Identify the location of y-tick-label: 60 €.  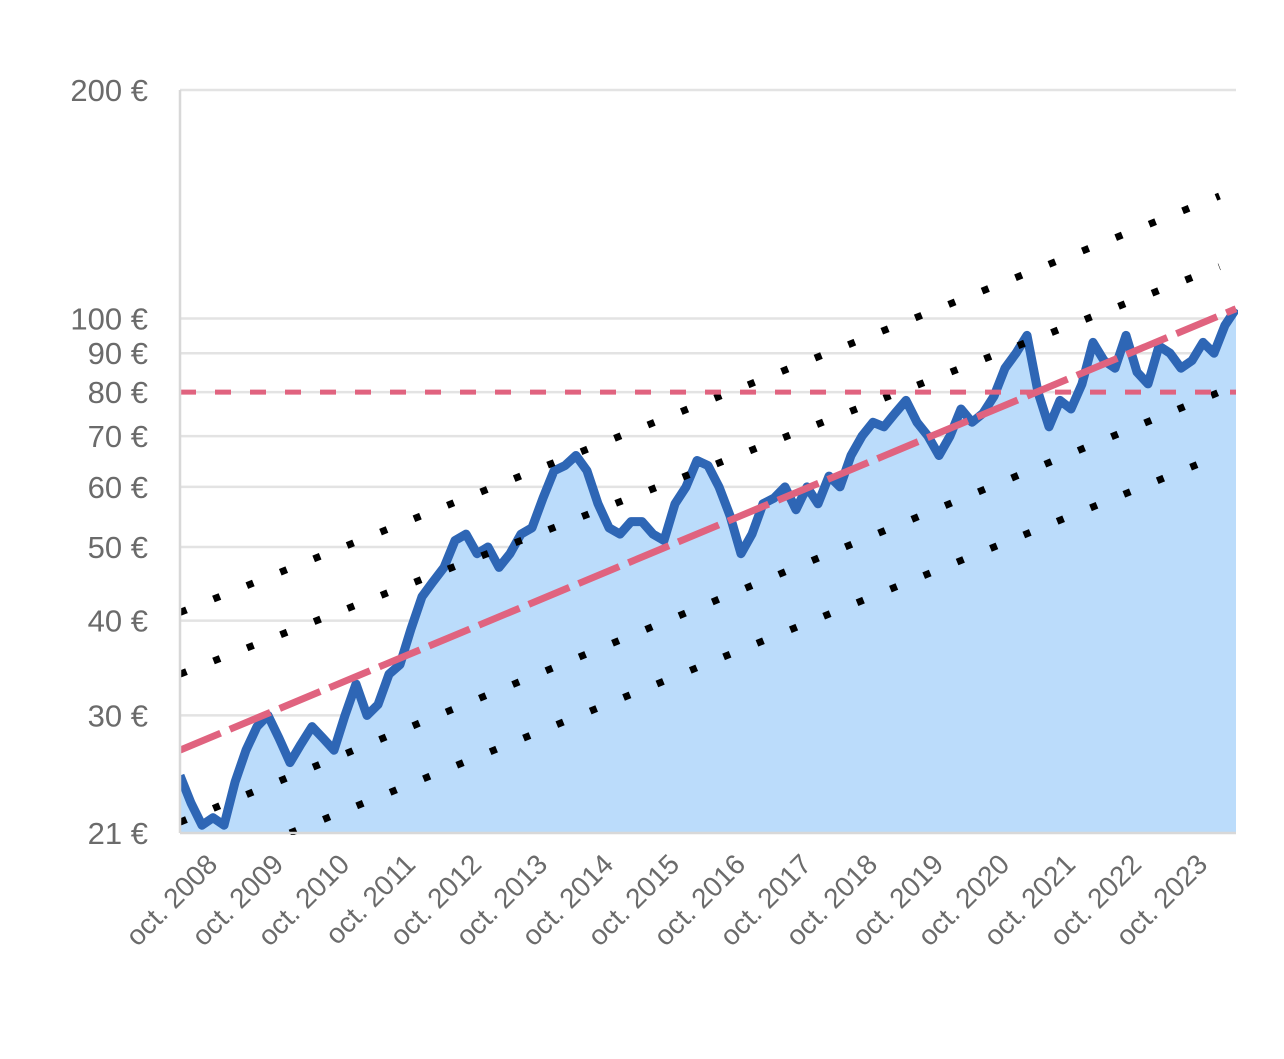
(118, 487).